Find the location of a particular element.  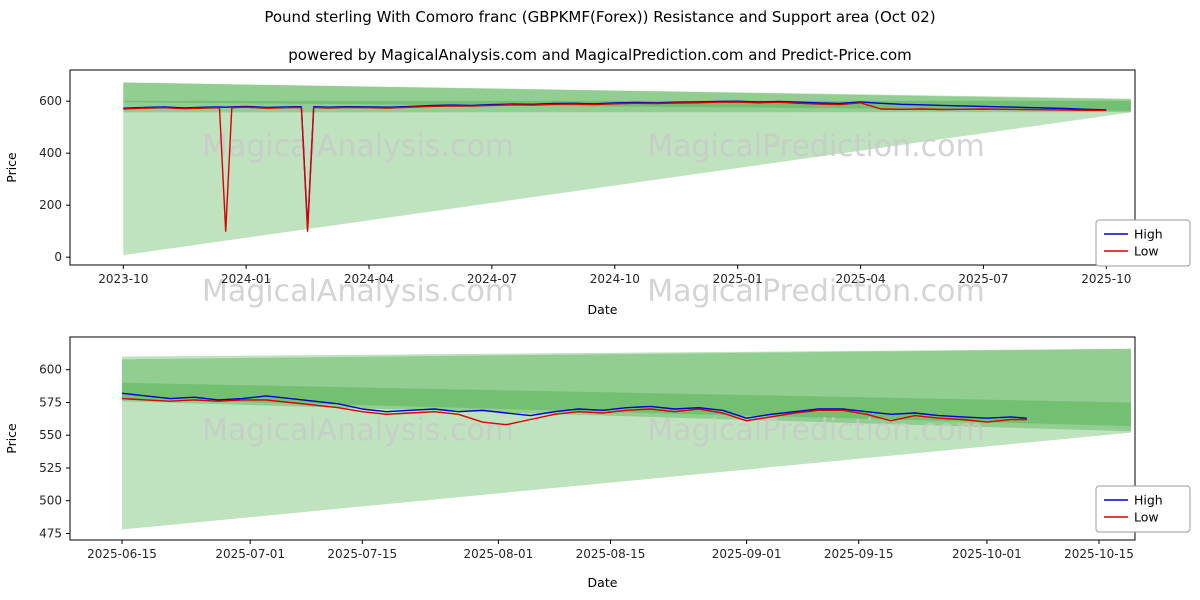

y-tick-label: 200 is located at coordinates (50, 205).